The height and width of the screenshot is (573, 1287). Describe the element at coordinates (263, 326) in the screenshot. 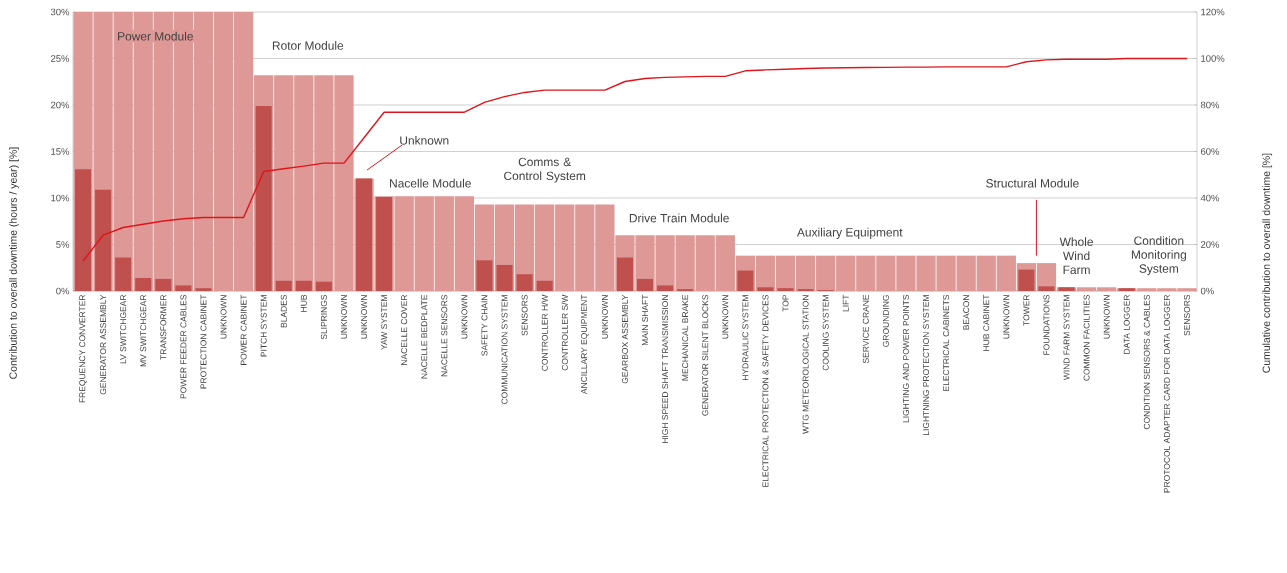

I see `x-tick-label: PITCH SYSTEM` at that location.